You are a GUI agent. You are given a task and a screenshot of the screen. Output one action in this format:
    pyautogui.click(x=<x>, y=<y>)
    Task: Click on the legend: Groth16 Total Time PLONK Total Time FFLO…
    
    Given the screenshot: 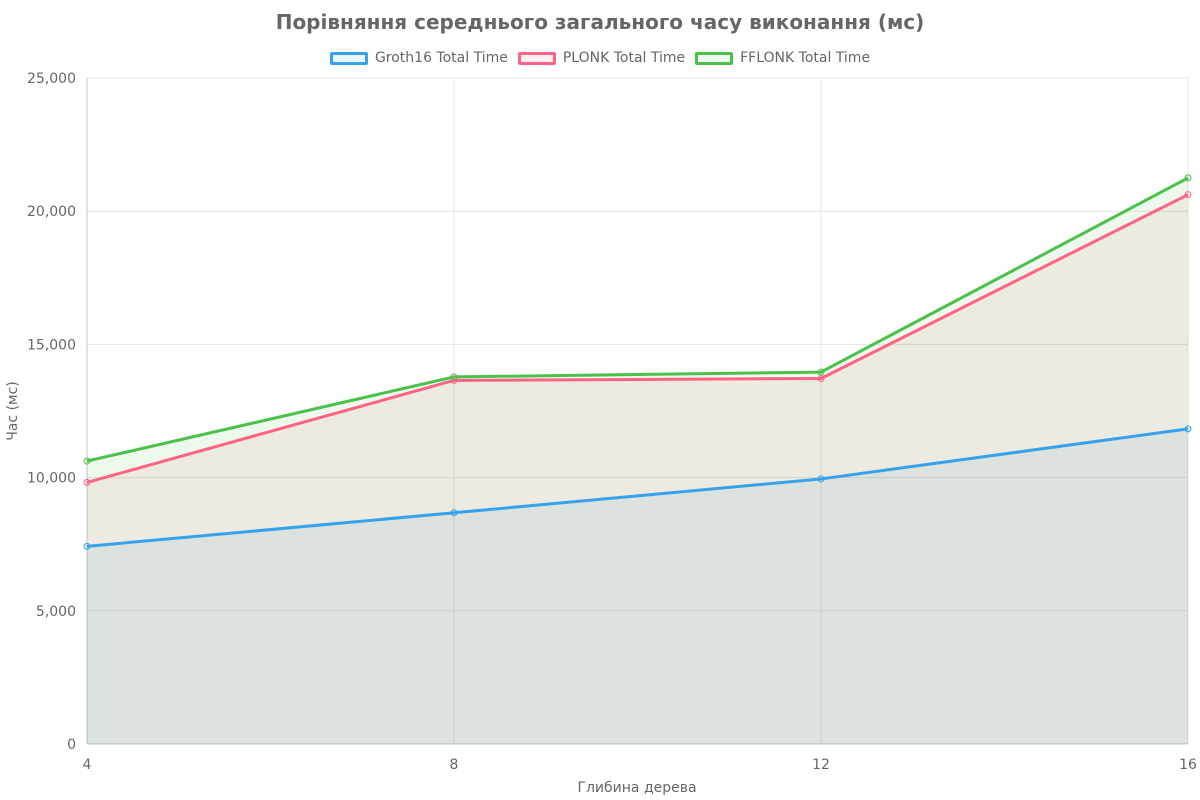 What is the action you would take?
    pyautogui.click(x=600, y=58)
    